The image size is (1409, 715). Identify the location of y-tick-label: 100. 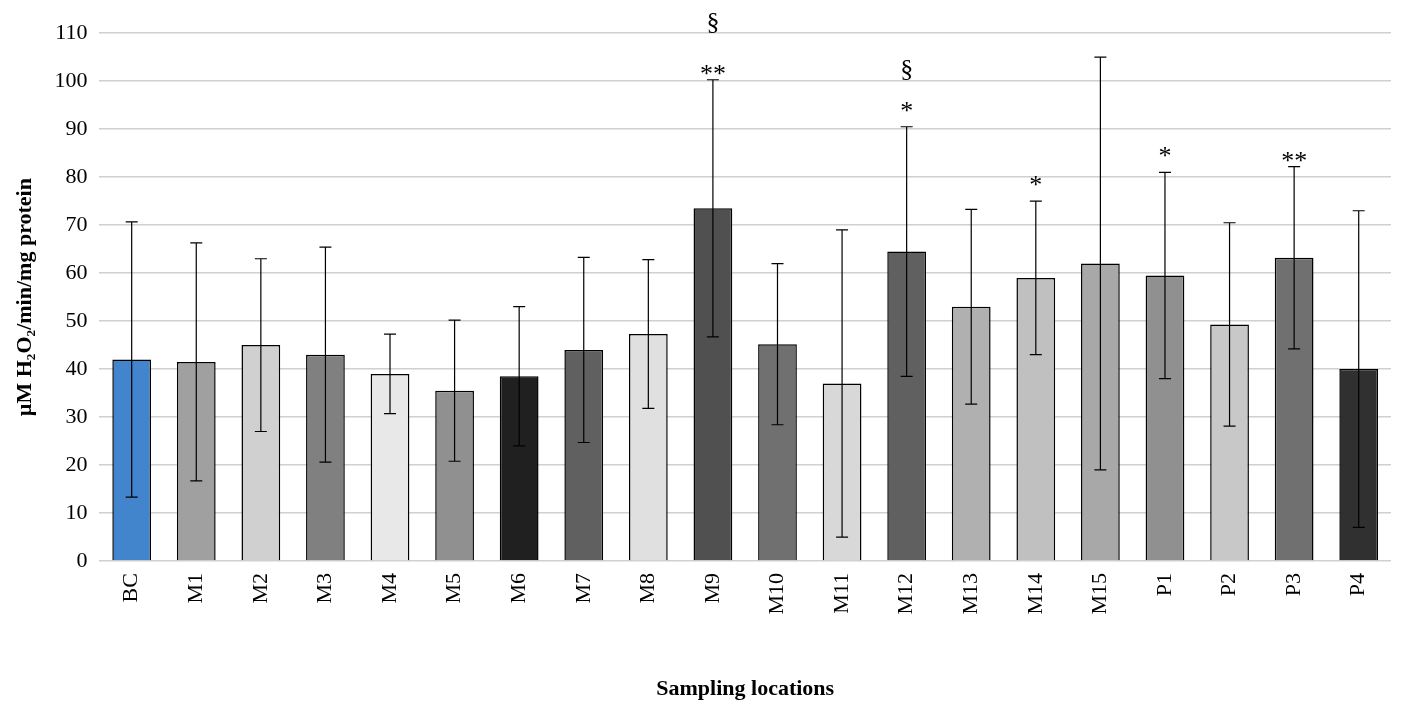
(71, 79).